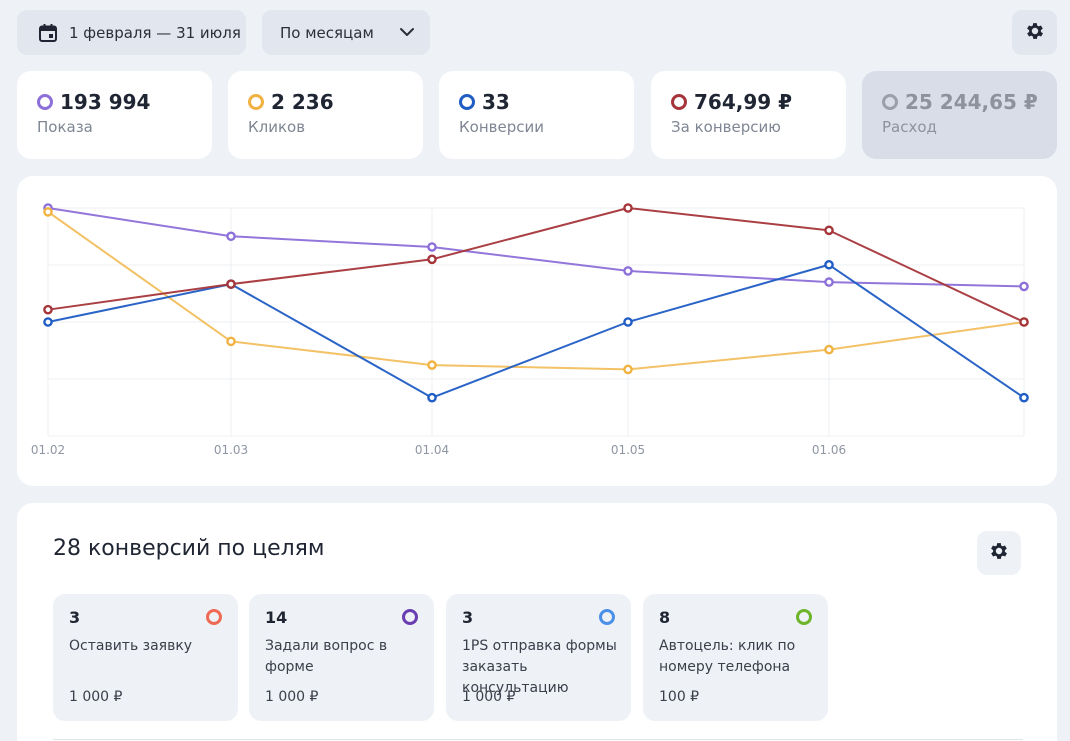 The width and height of the screenshot is (1070, 741). Describe the element at coordinates (327, 32) in the screenshot. I see `grouping-label: По месяцам` at that location.